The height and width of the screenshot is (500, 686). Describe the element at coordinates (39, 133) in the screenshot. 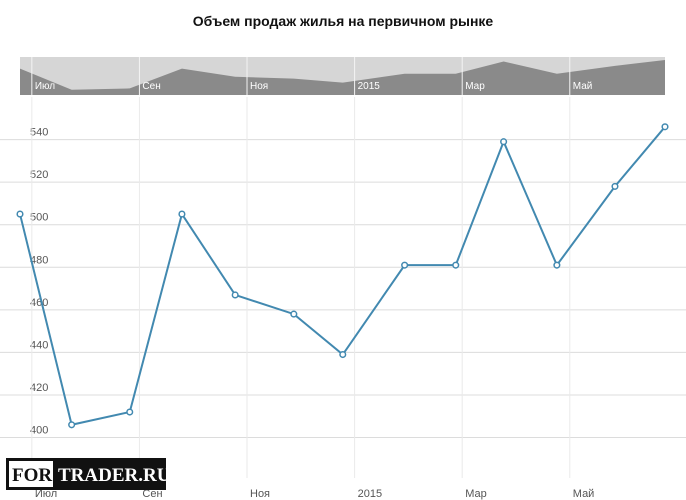

I see `y-tick-label: 540` at that location.